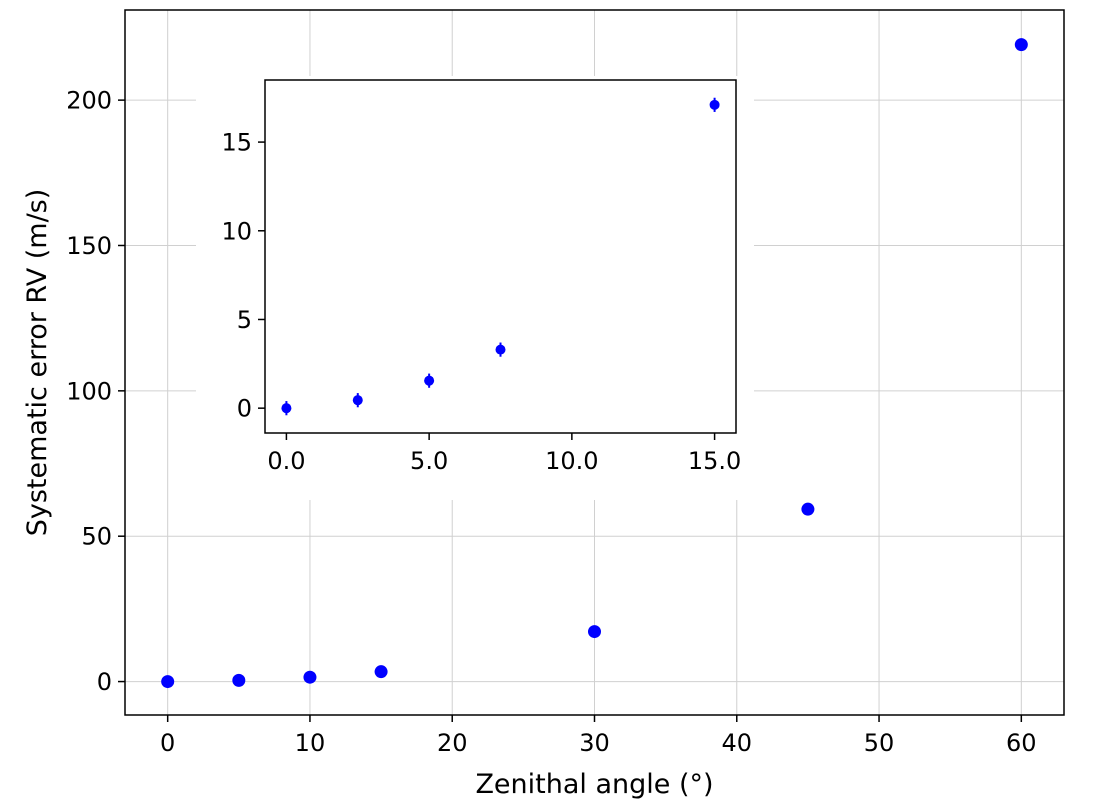  What do you see at coordinates (89, 246) in the screenshot?
I see `main-ytick-label: 150` at bounding box center [89, 246].